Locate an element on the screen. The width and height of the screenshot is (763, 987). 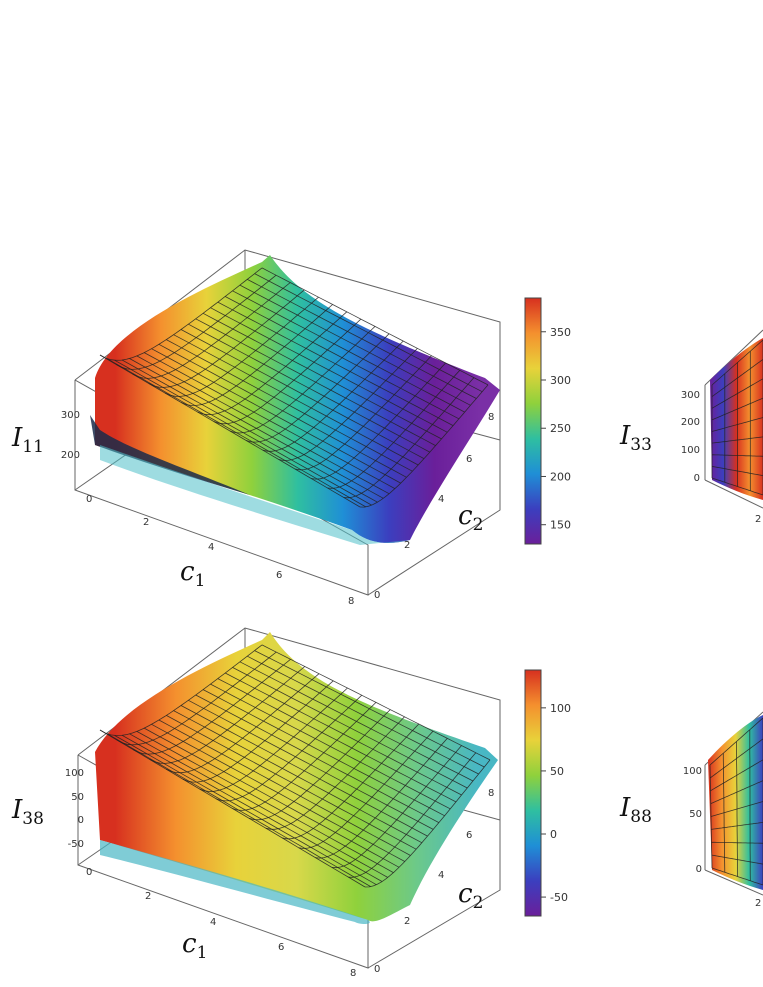
i33-ztick: 100 is located at coordinates (690, 450).